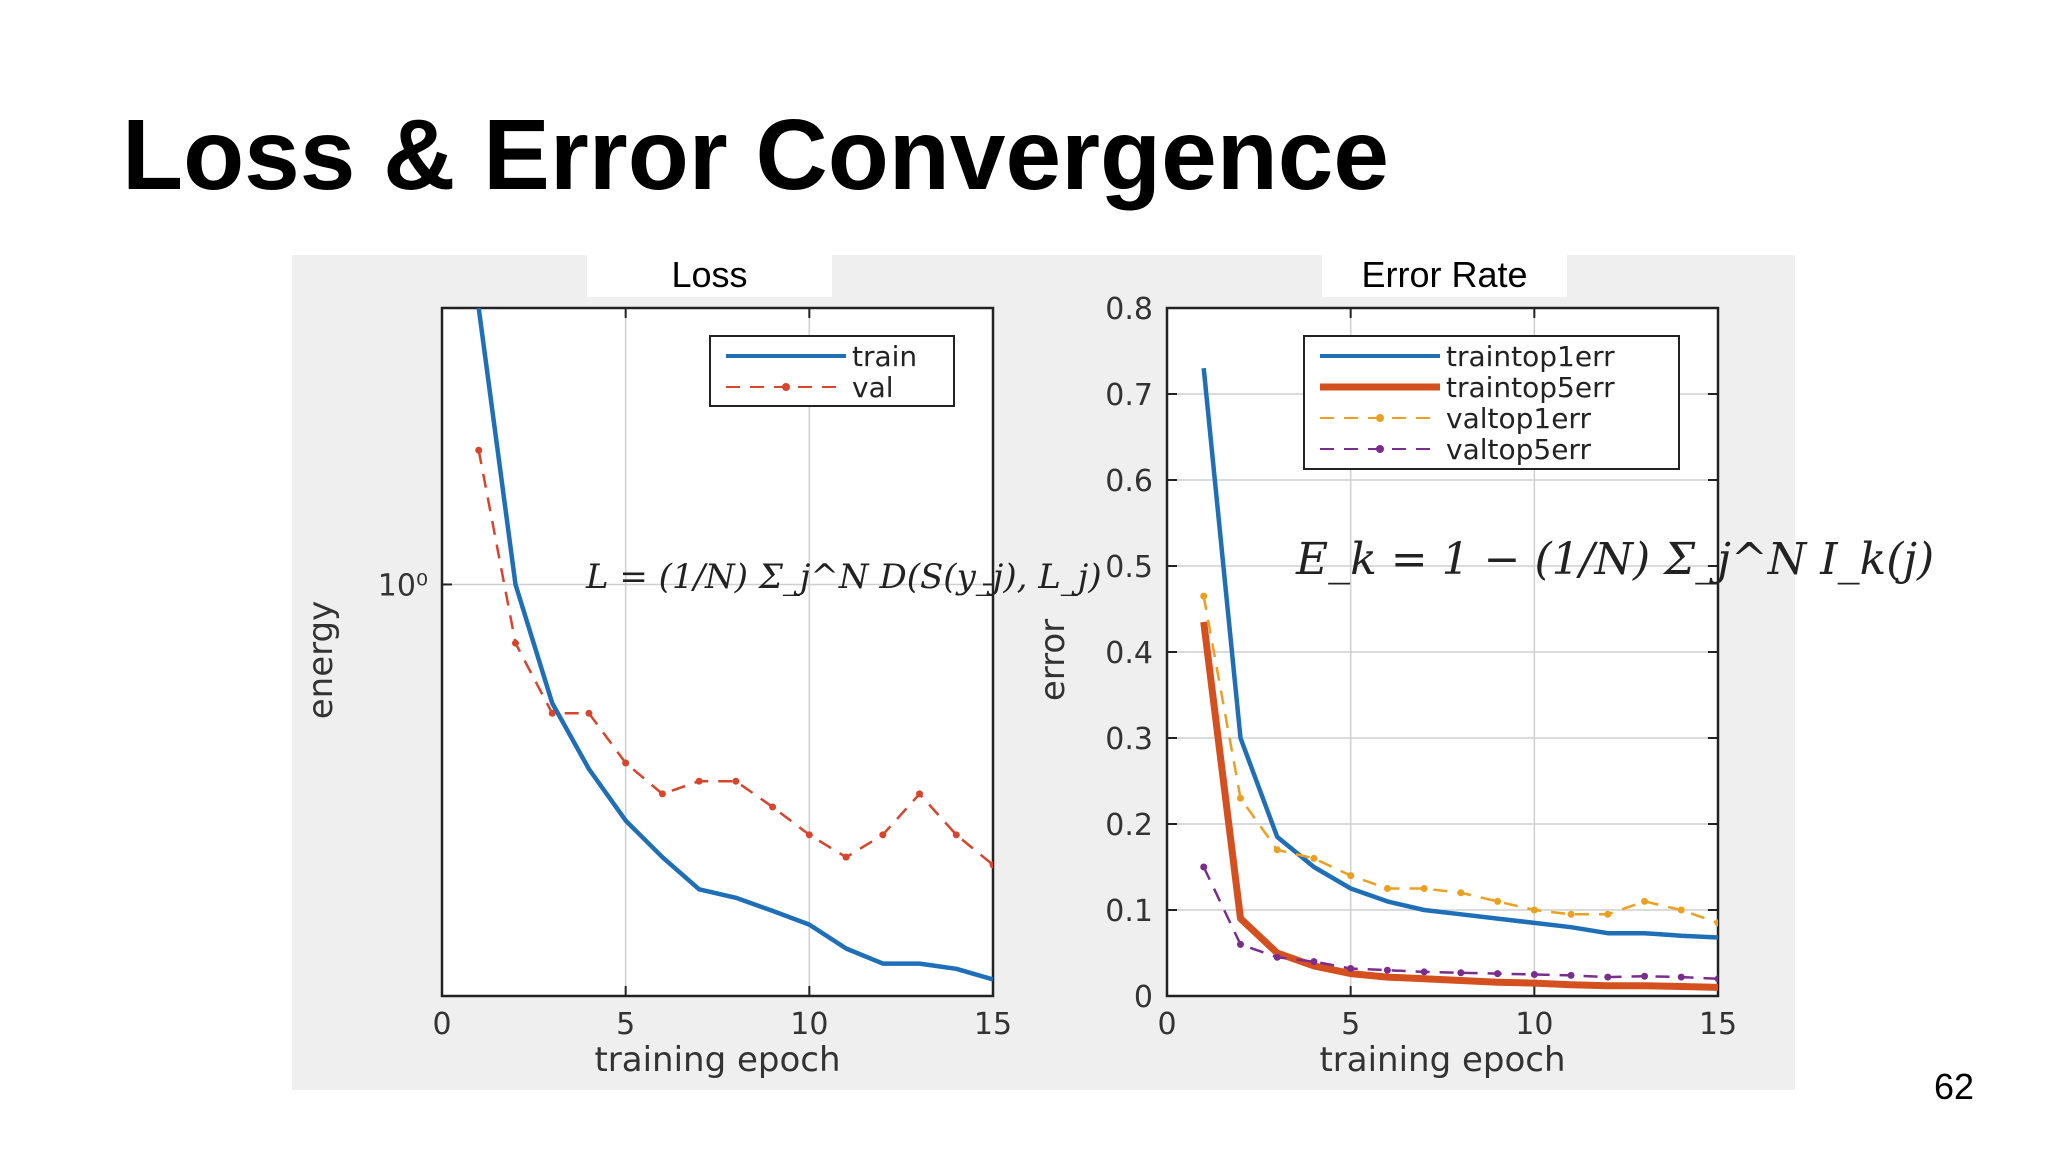 The image size is (2048, 1152). What do you see at coordinates (1530, 356) in the screenshot?
I see `error-legend-label-traintop1err: traintop1err` at bounding box center [1530, 356].